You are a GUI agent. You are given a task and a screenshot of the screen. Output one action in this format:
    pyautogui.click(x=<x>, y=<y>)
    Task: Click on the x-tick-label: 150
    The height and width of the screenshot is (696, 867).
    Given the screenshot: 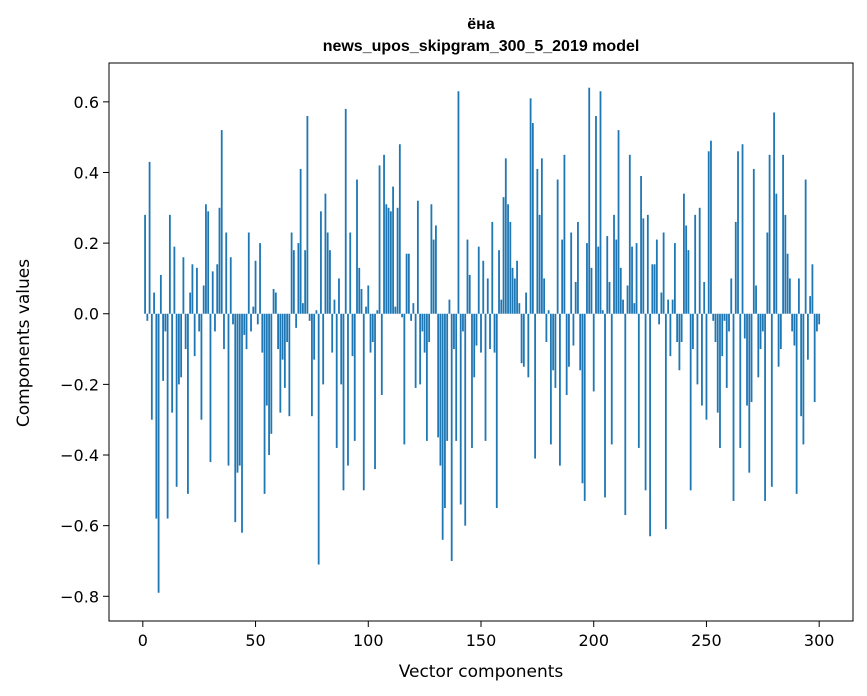 What is the action you would take?
    pyautogui.click(x=481, y=640)
    